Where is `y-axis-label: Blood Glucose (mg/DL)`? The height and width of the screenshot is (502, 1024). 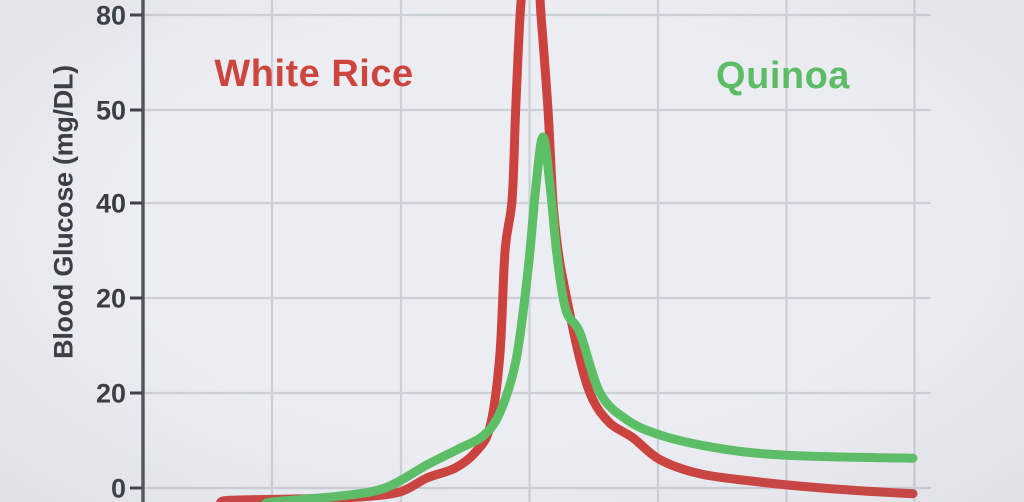 y-axis-label: Blood Glucose (mg/DL) is located at coordinates (63, 212).